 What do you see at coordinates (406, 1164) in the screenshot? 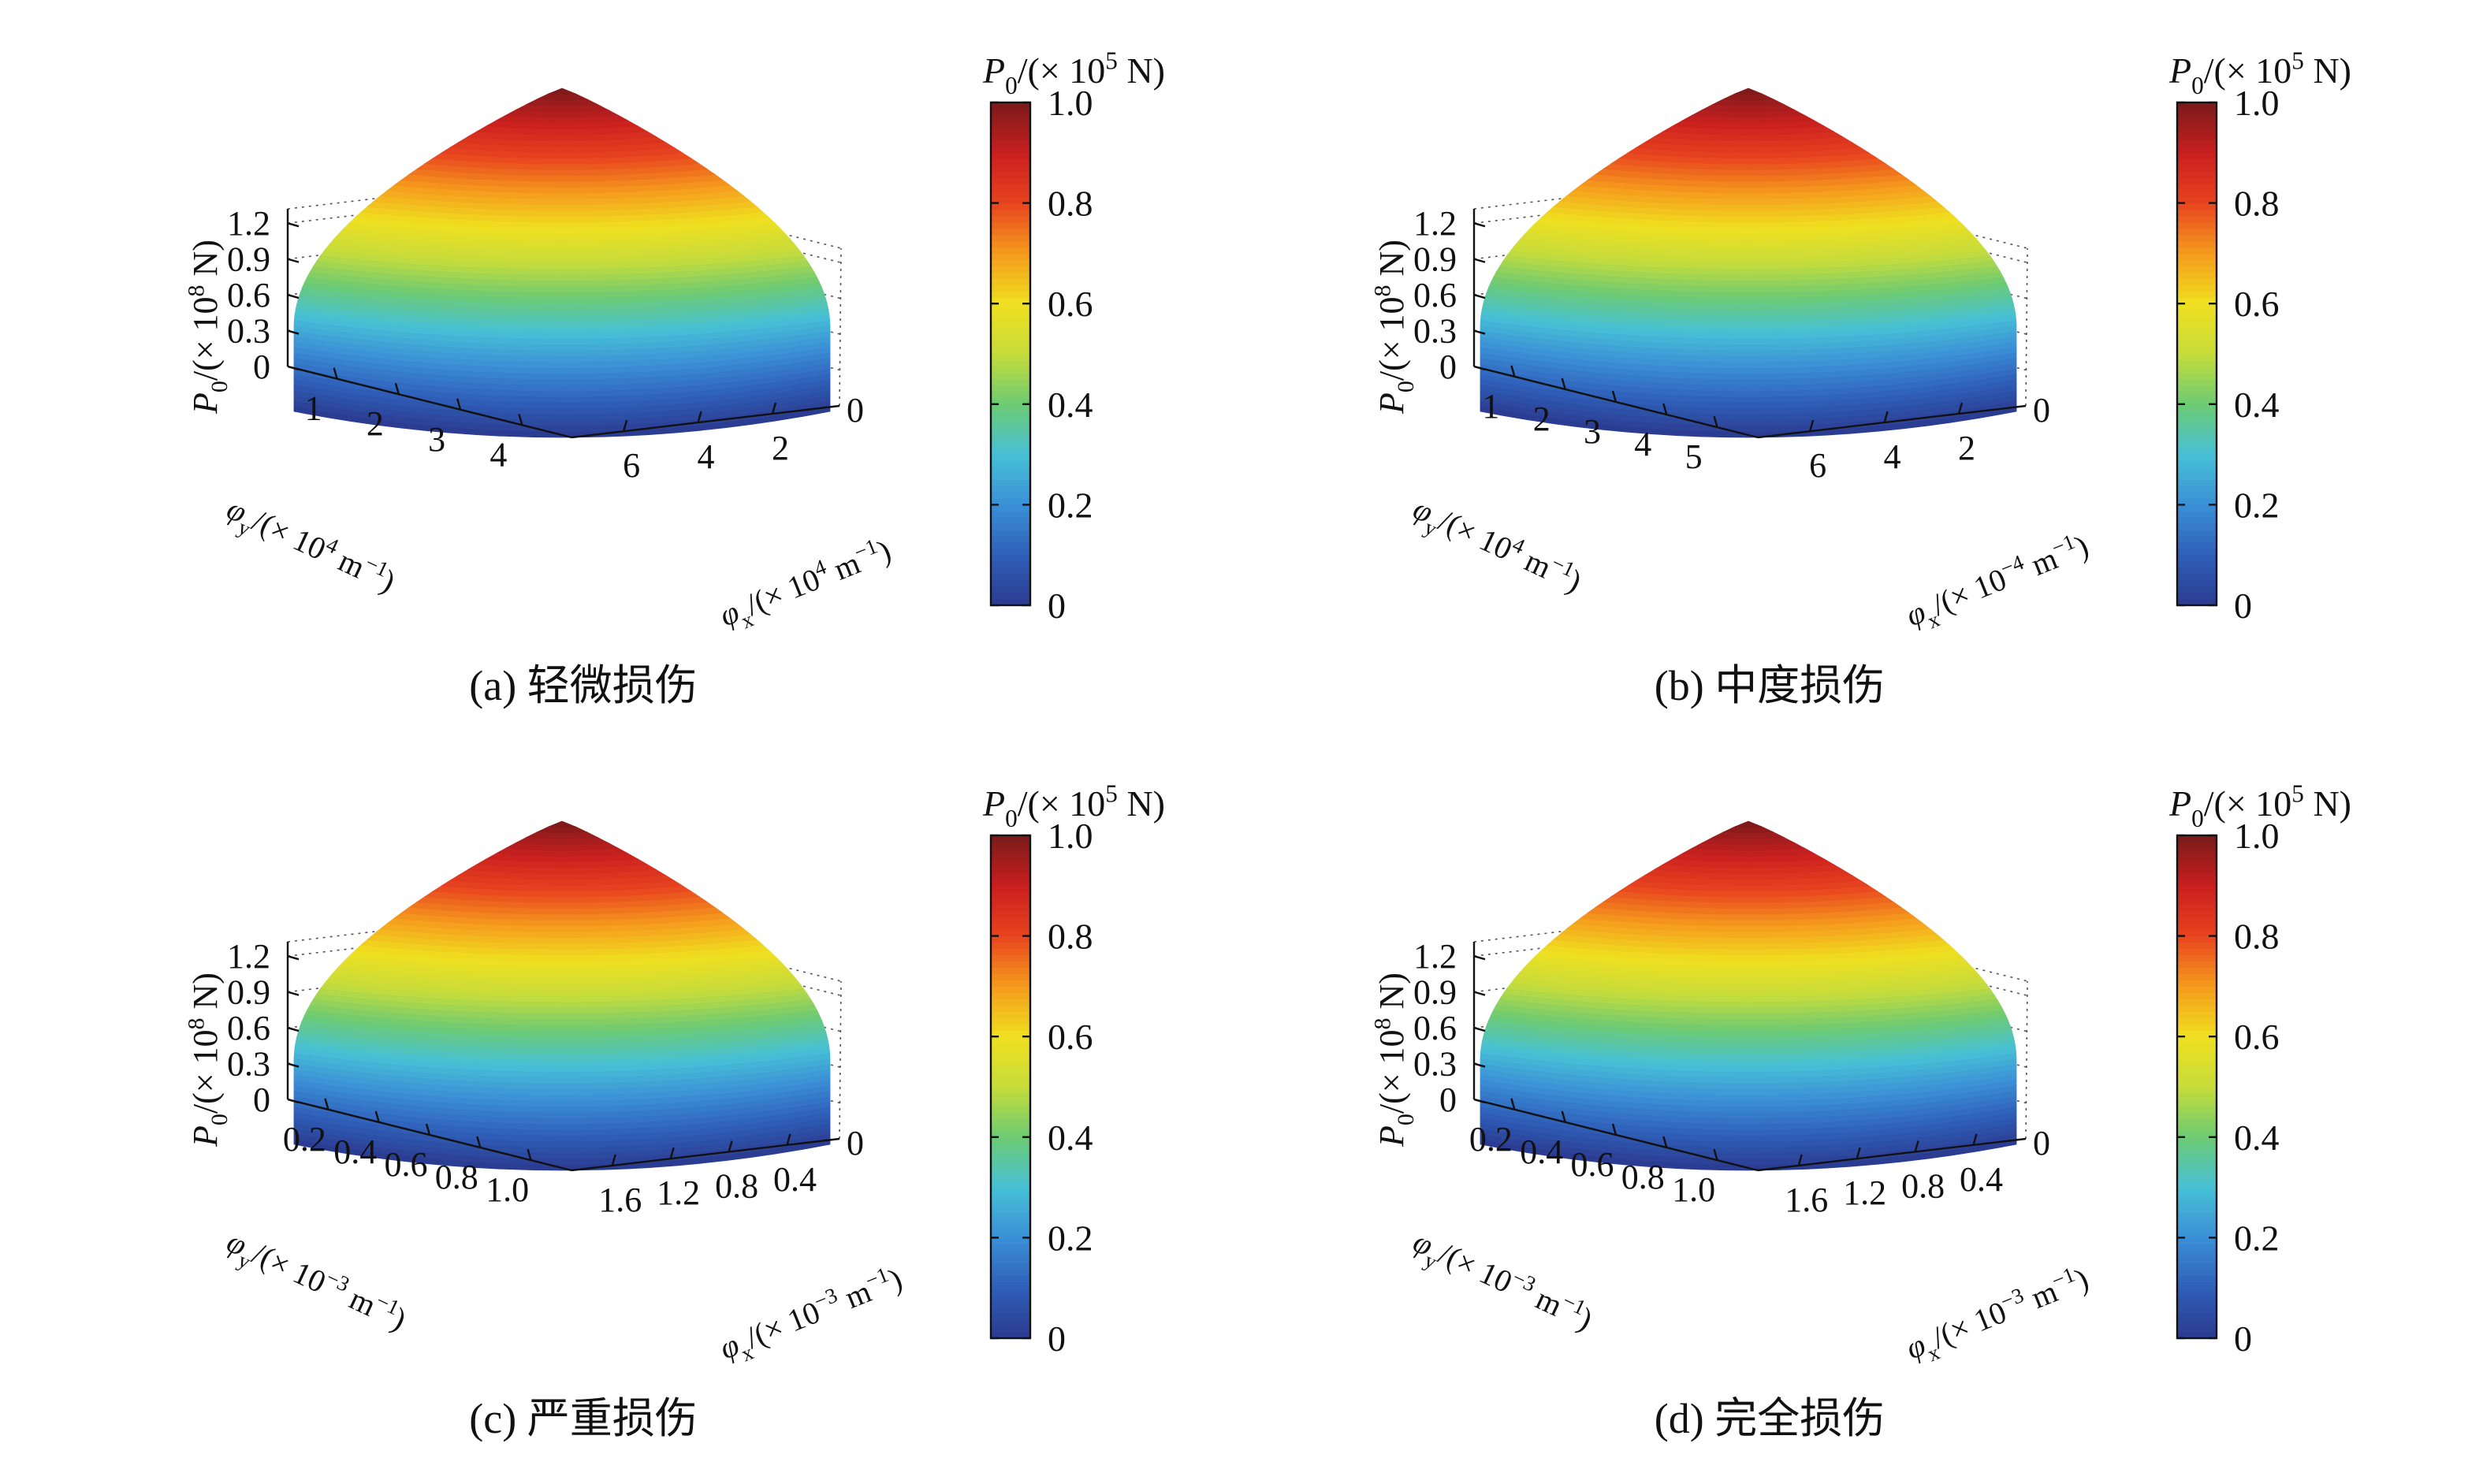
I see `y-tick-label: 0.6` at bounding box center [406, 1164].